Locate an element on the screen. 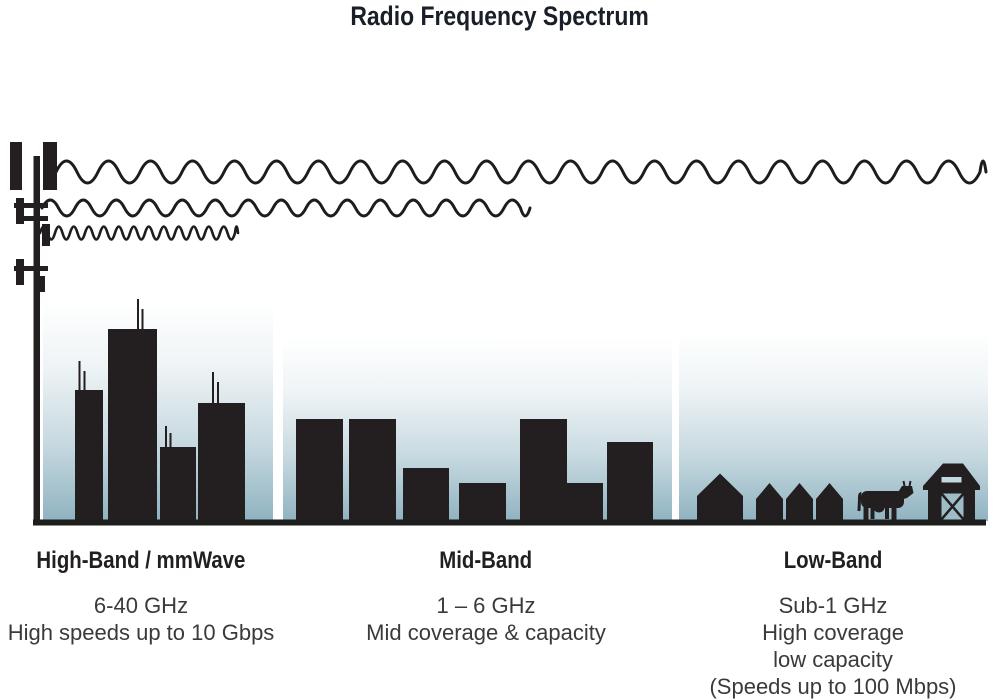 The image size is (1000, 700). cow-icon is located at coordinates (885, 500).